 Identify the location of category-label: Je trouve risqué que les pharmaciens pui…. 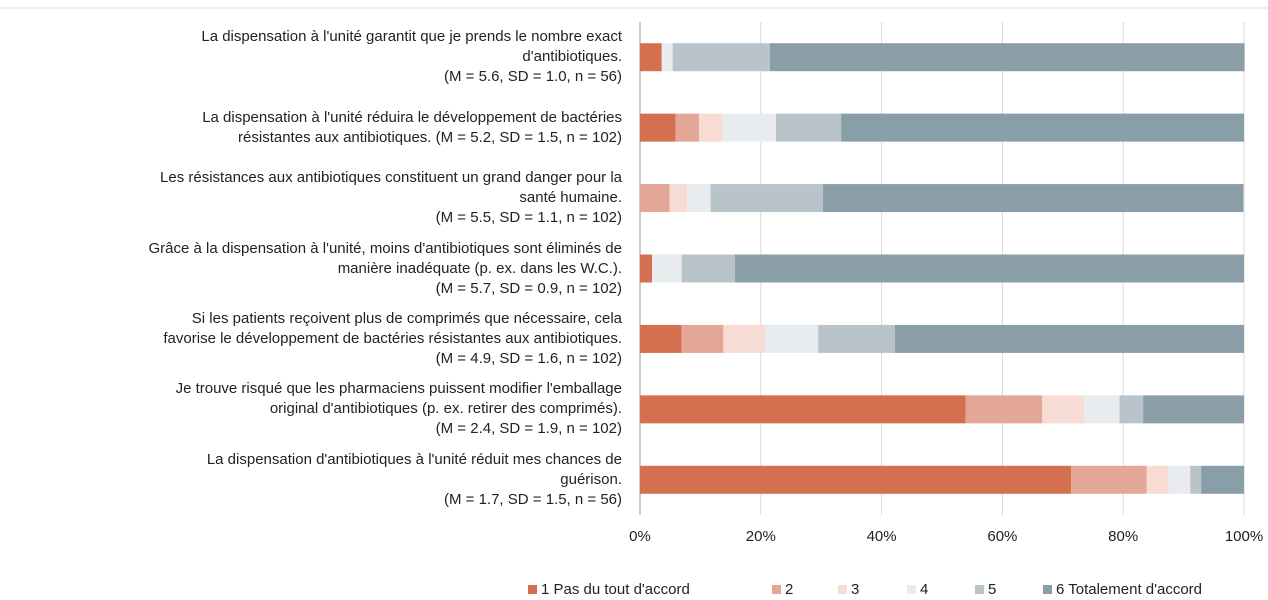
(398, 409).